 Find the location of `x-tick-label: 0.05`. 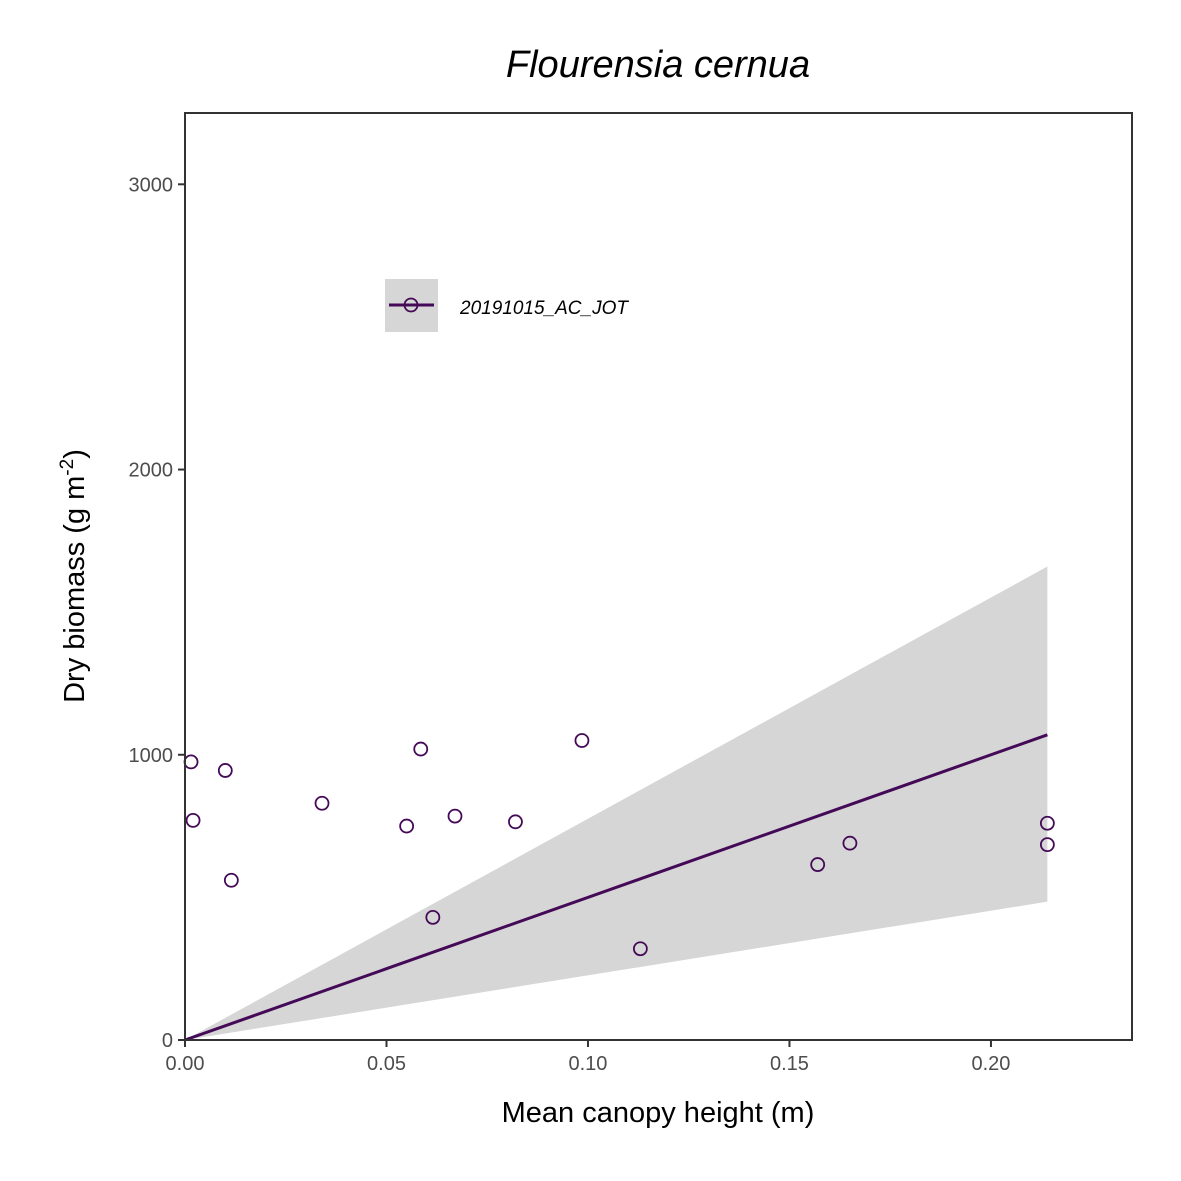

x-tick-label: 0.05 is located at coordinates (386, 1064).